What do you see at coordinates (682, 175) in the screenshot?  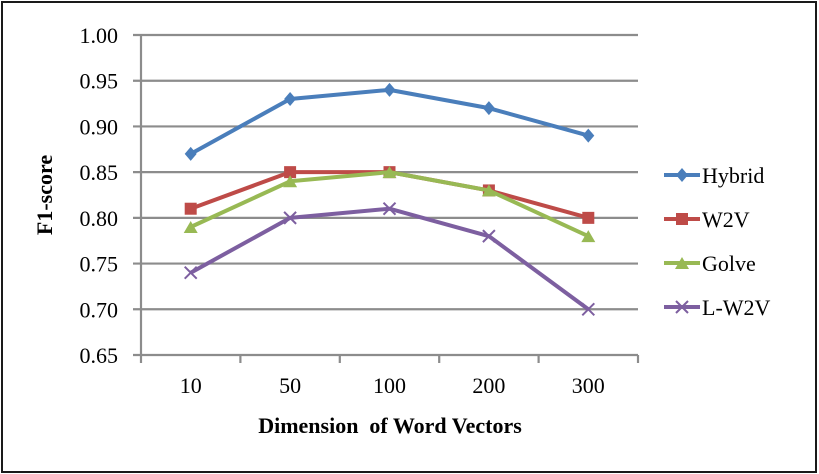 I see `legend-hybrid-marker` at bounding box center [682, 175].